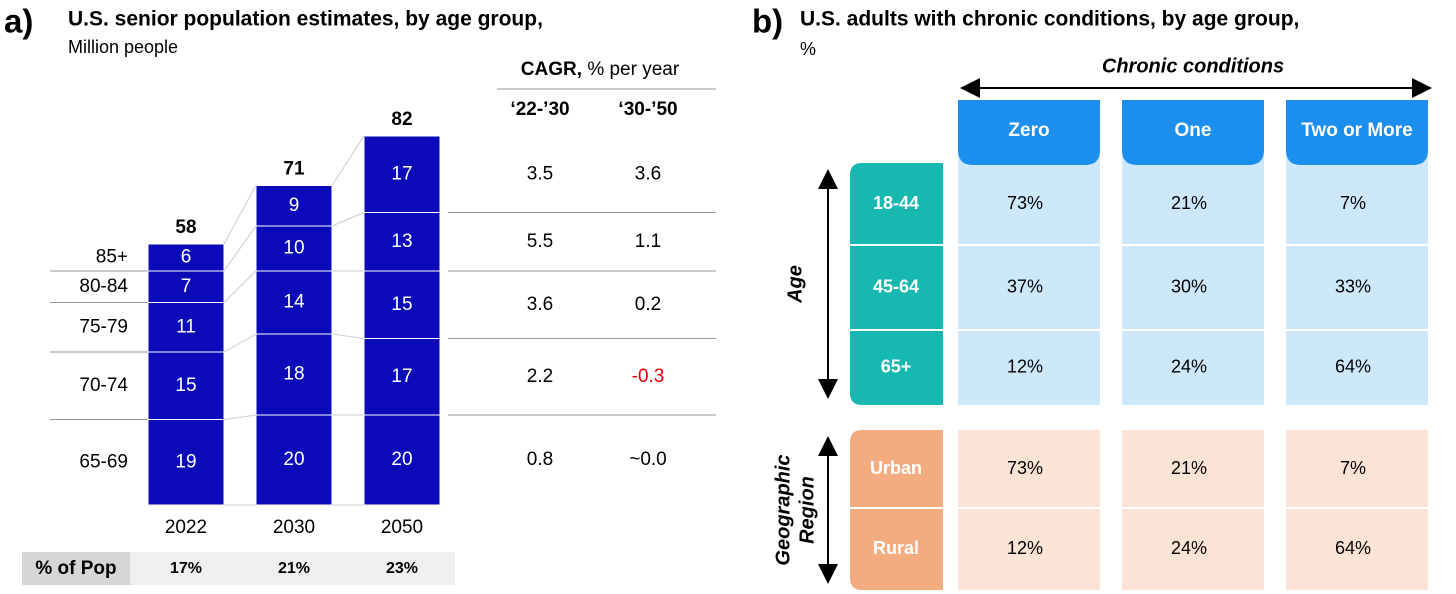 This screenshot has width=1456, height=594. I want to click on row-label: 65+, so click(896, 366).